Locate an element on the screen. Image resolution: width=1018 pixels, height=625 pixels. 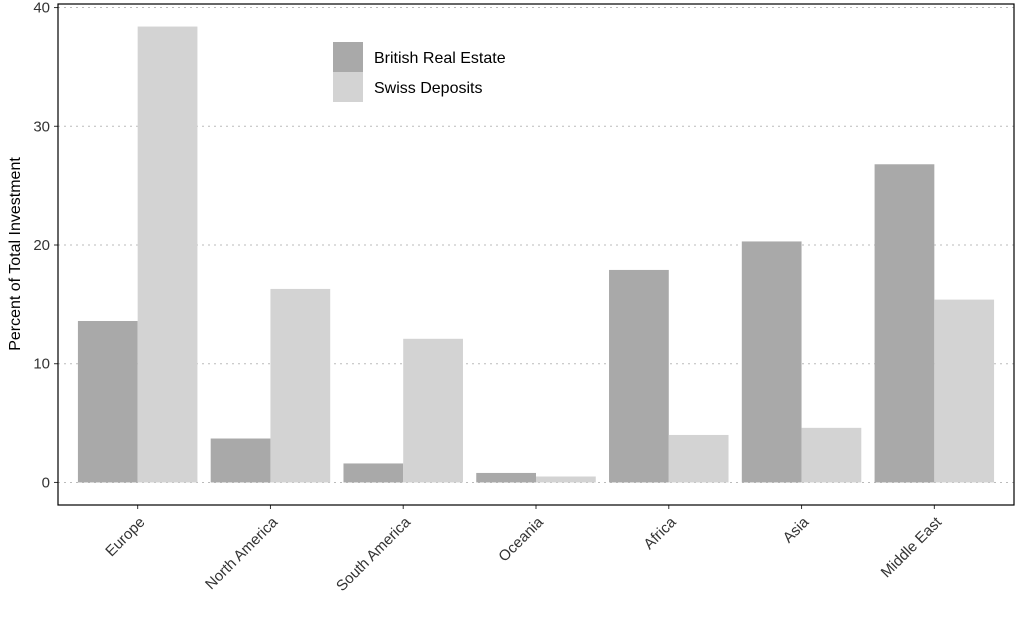
y-axis-title: Percent of Total Investment is located at coordinates (15, 254).